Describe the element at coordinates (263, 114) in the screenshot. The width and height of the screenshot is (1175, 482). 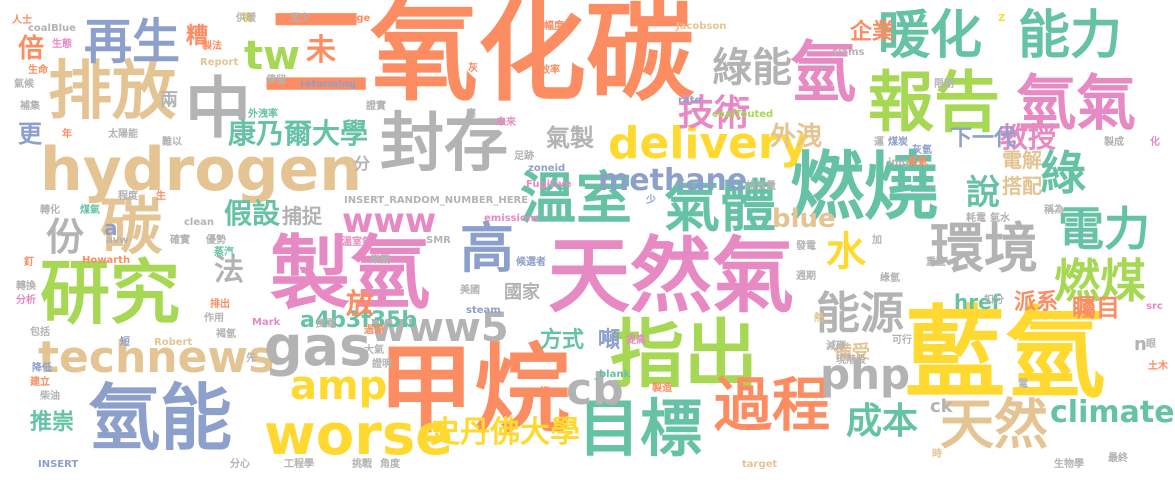
I see `word-leak-rate: 外洩率` at that location.